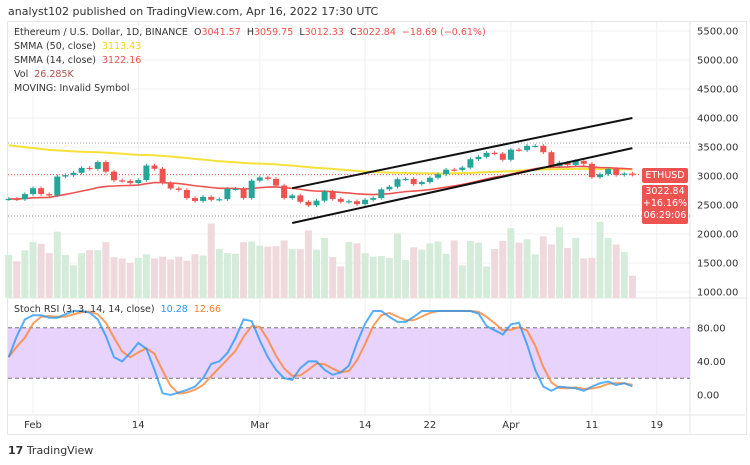 Image resolution: width=750 pixels, height=465 pixels. Describe the element at coordinates (462, 185) in the screenshot. I see `channel-lower-line` at that location.